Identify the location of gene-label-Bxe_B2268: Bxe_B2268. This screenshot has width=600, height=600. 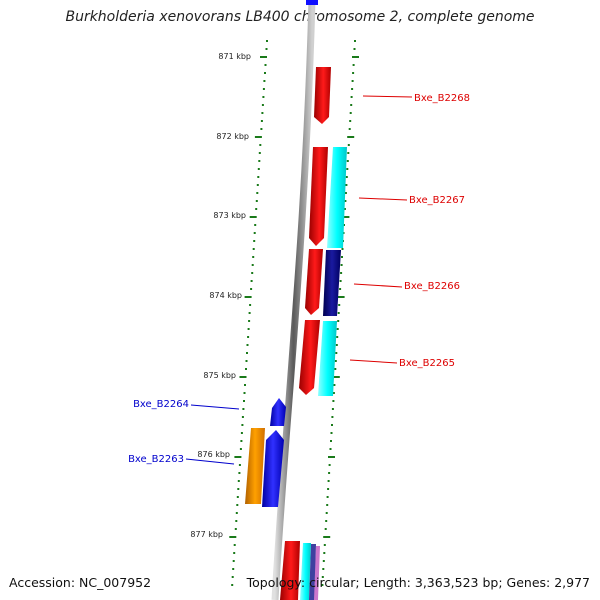
(442, 98).